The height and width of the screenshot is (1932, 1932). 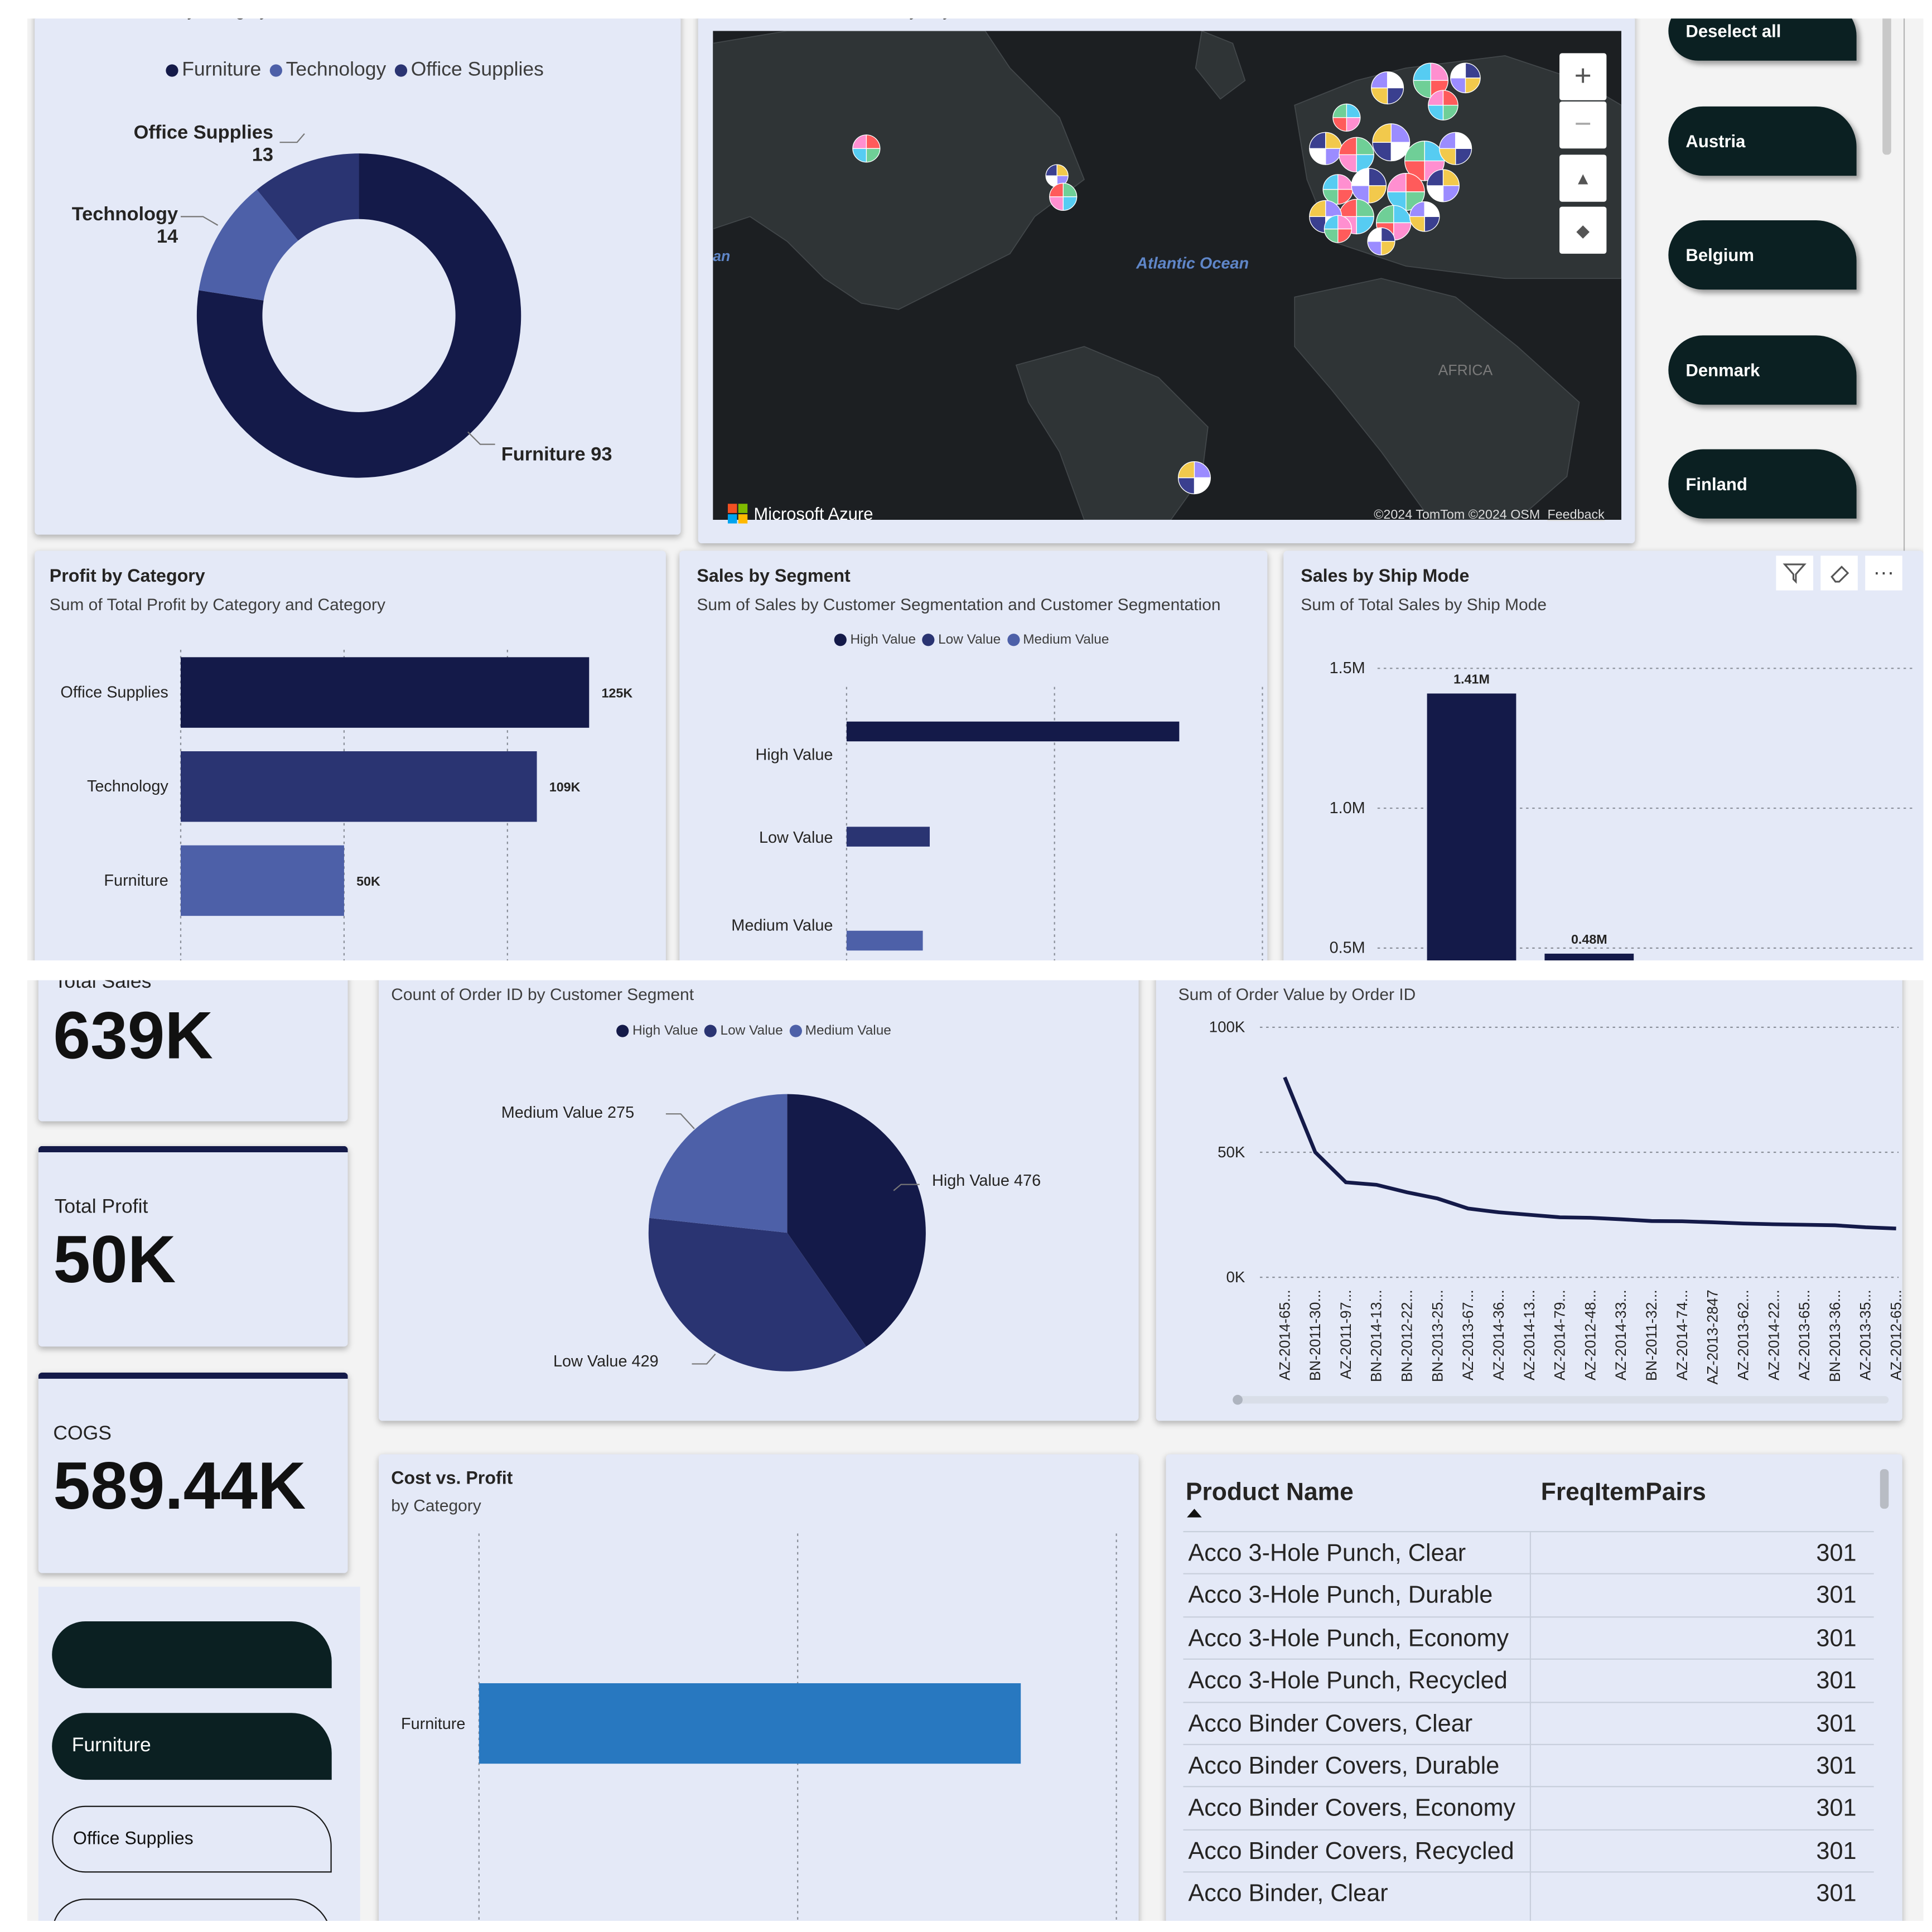 What do you see at coordinates (192, 1839) in the screenshot?
I see `category-slicer-item-office-supplies: Office Supplies` at bounding box center [192, 1839].